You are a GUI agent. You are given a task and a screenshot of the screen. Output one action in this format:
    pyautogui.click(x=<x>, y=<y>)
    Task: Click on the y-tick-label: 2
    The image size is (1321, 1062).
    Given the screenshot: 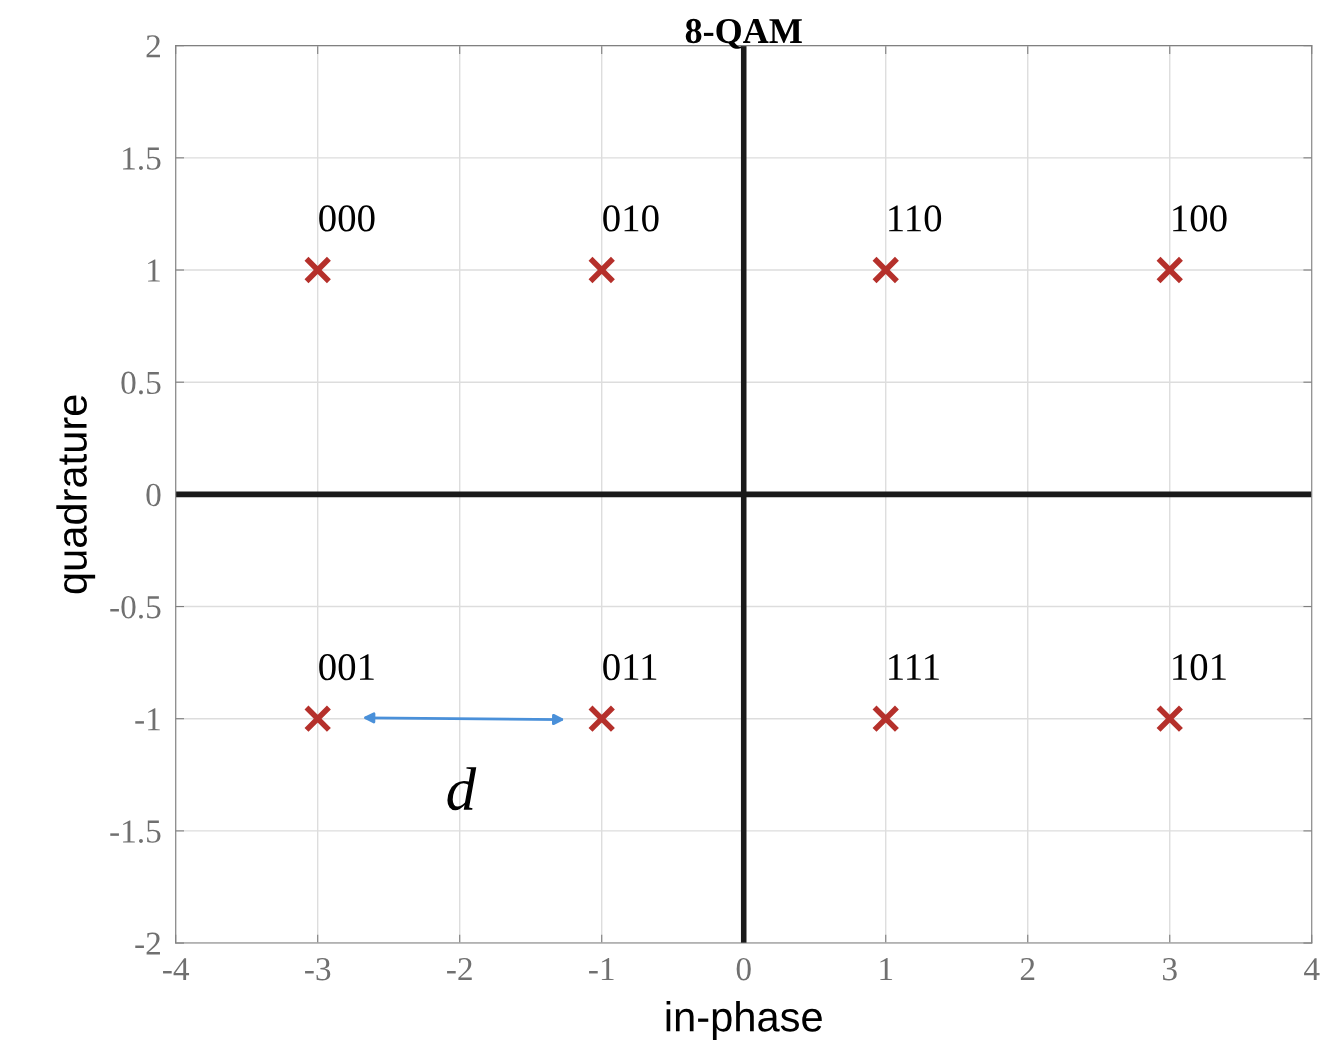 What is the action you would take?
    pyautogui.click(x=153, y=46)
    